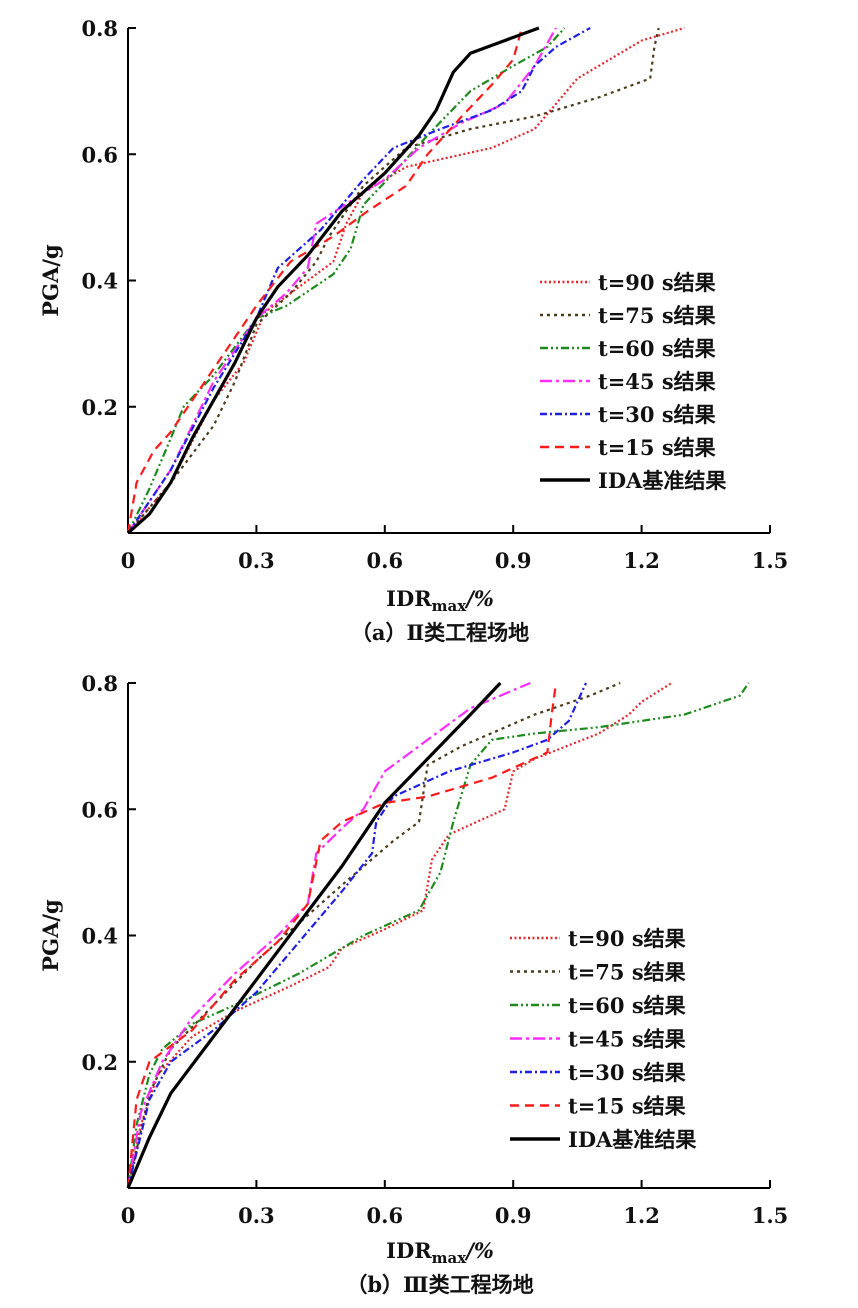 This screenshot has height=1308, width=858. Describe the element at coordinates (439, 1284) in the screenshot. I see `subplot-caption: （b）Ⅲ类工程场地` at that location.